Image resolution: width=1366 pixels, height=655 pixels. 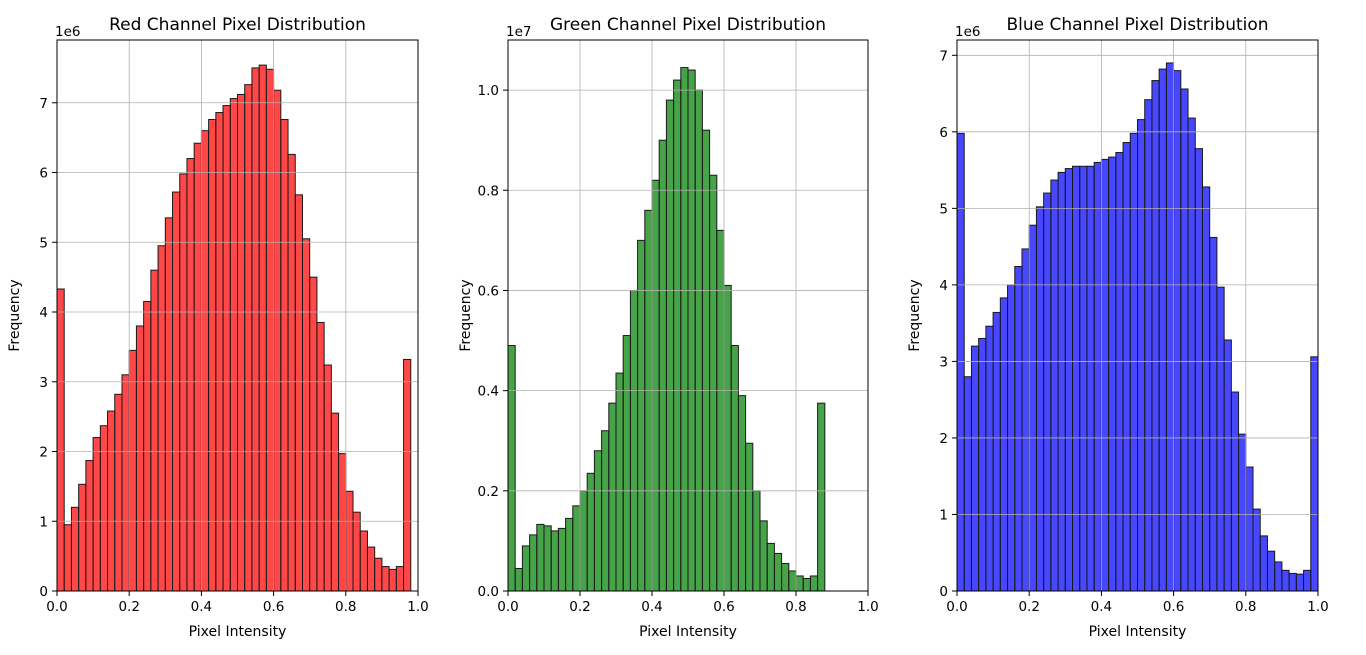 What do you see at coordinates (488, 91) in the screenshot?
I see `y-tick-label-6: 1.0` at bounding box center [488, 91].